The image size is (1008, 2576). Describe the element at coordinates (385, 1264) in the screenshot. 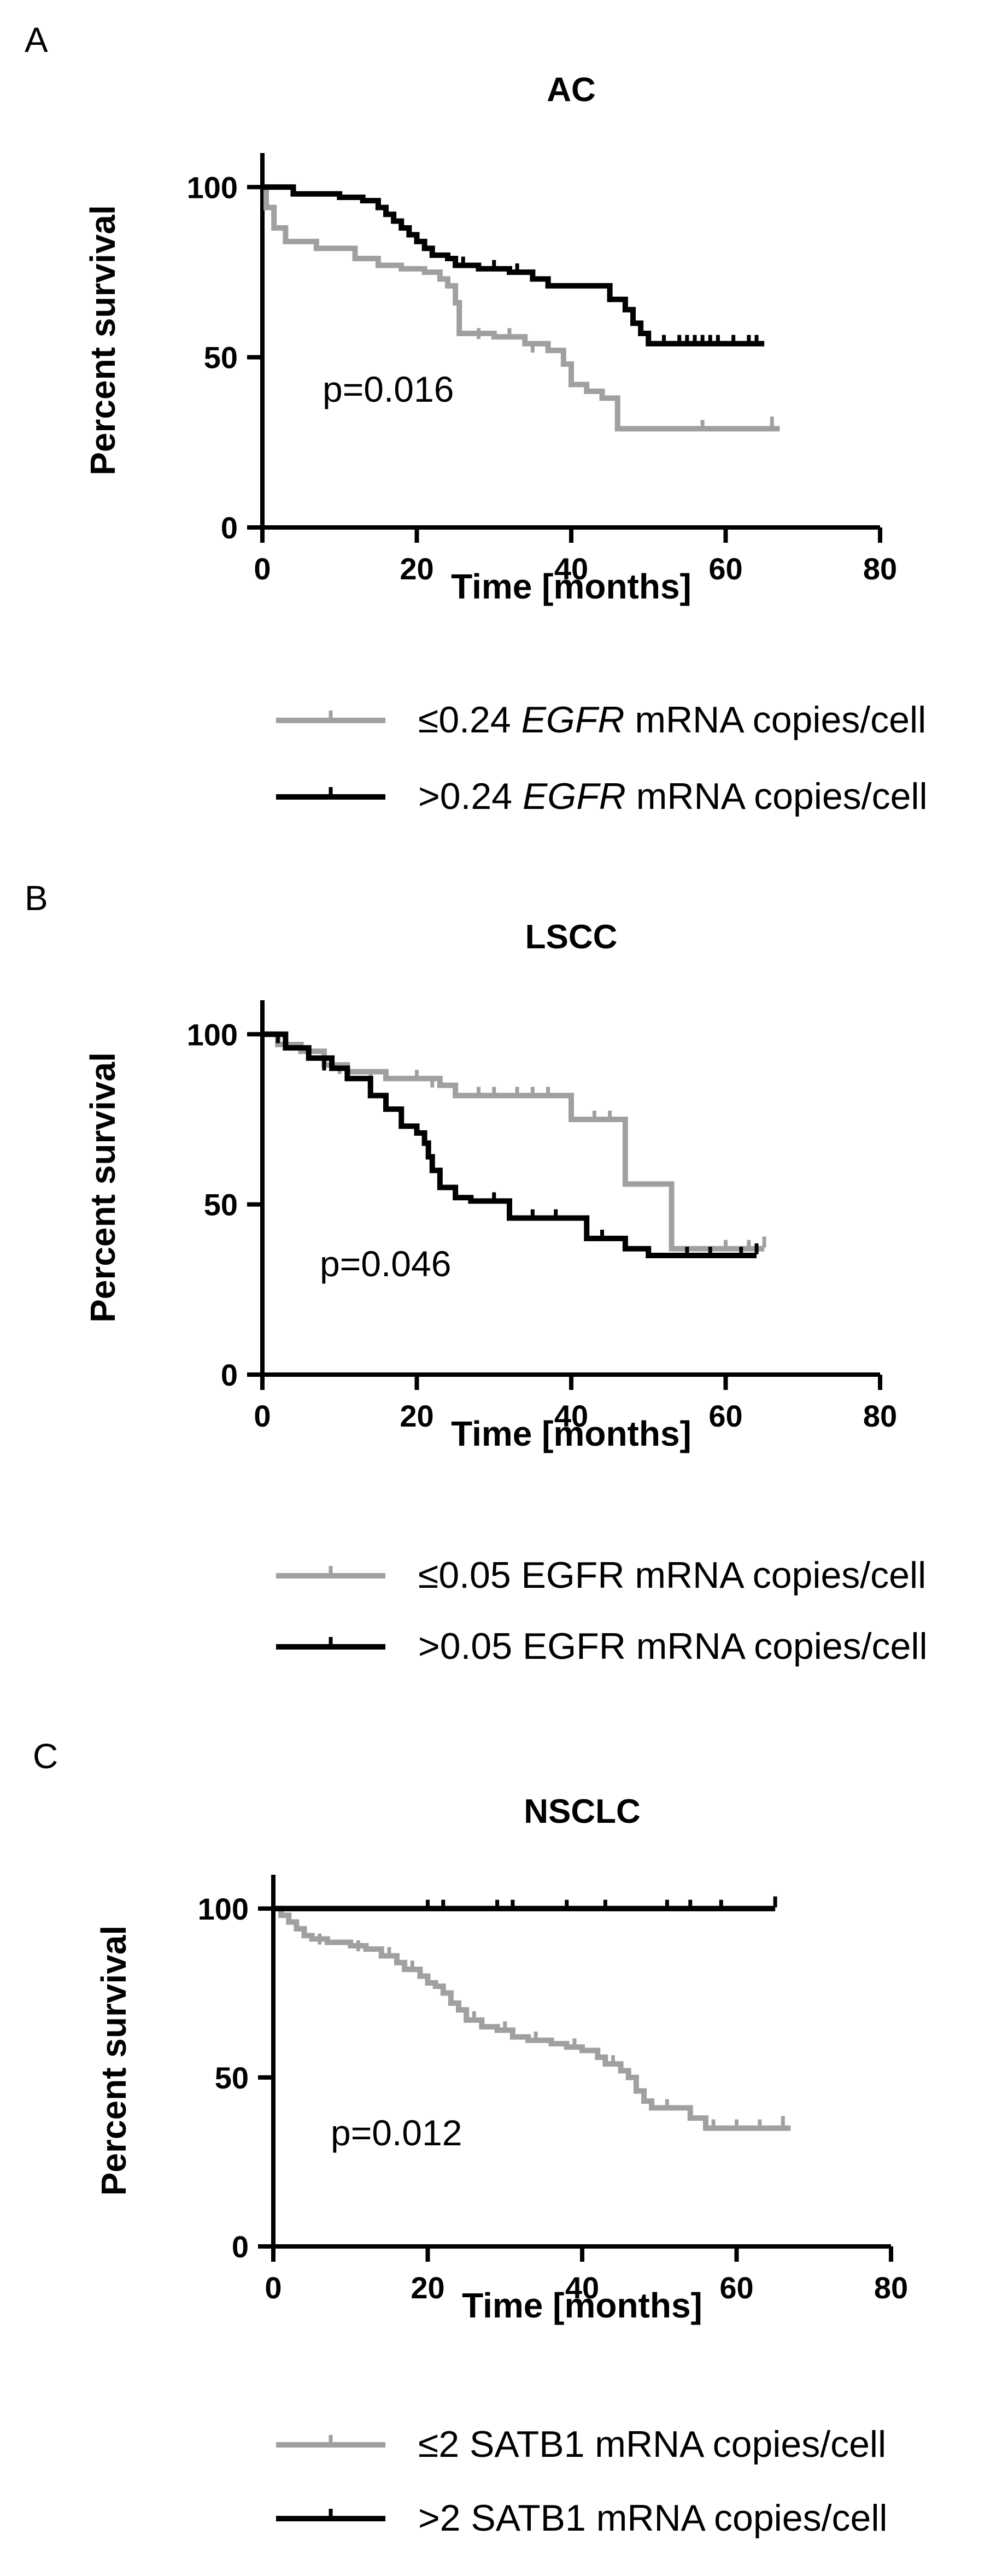

I see `p-value-annotation: p=0.046` at that location.